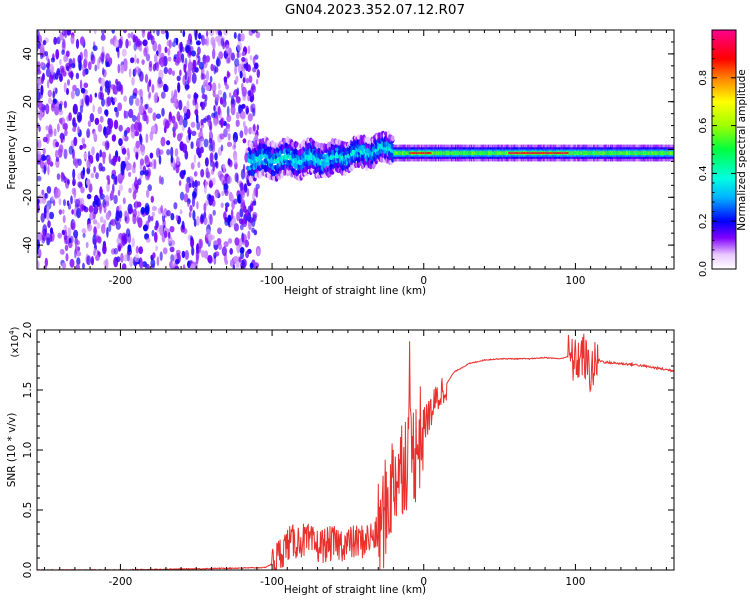 The image size is (750, 600). Describe the element at coordinates (120, 281) in the screenshot. I see `spectrogram-xtick-label: -200` at that location.